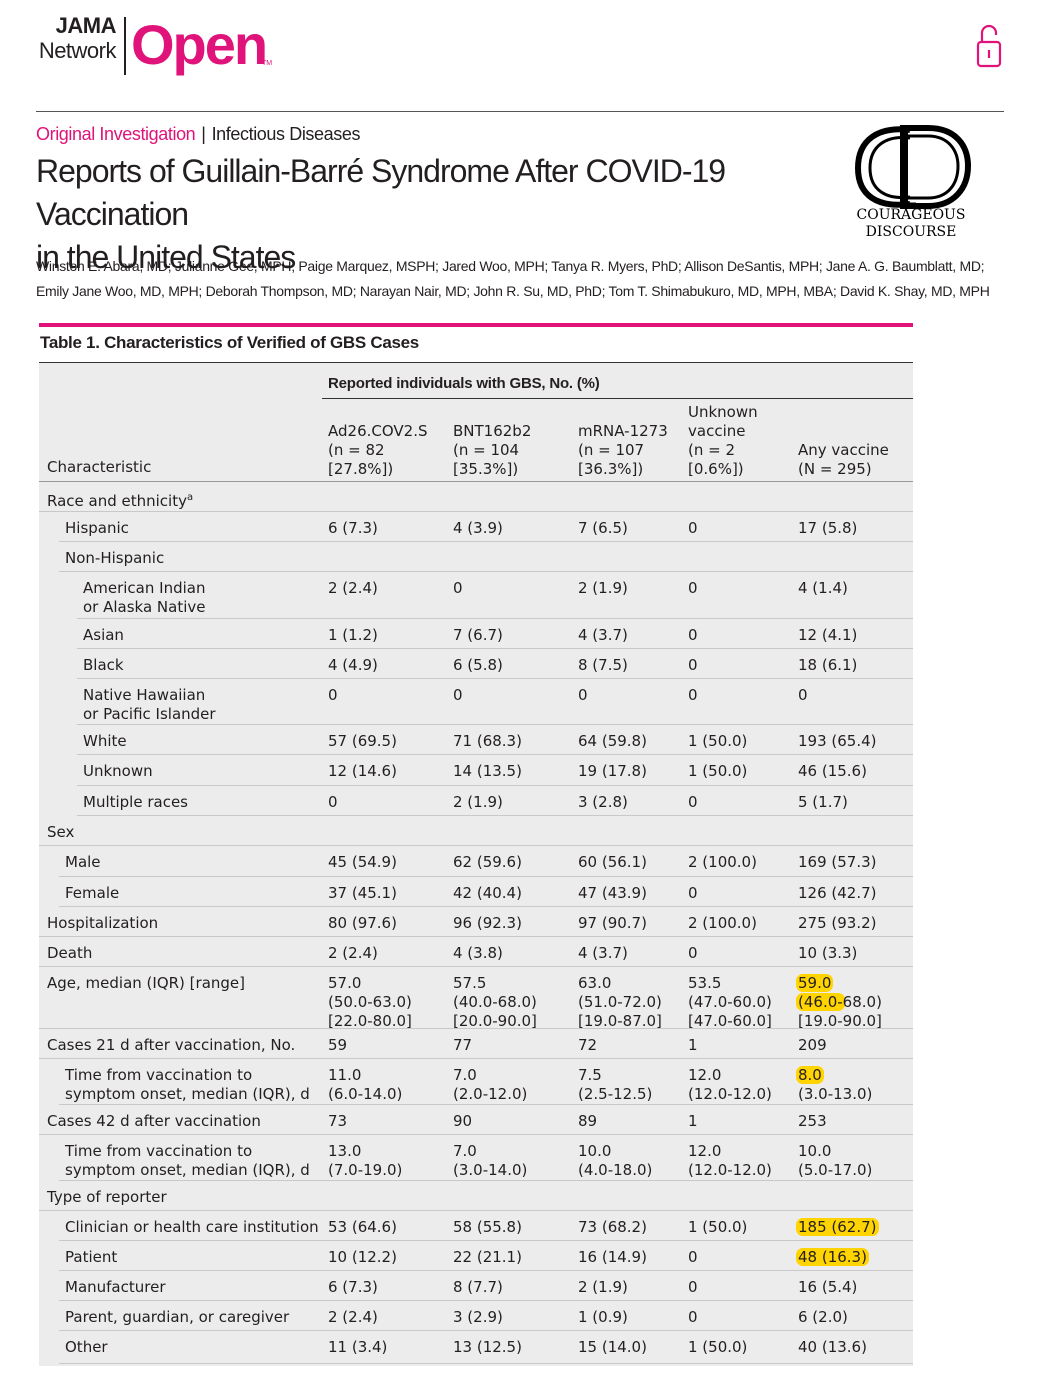 The height and width of the screenshot is (1373, 1039). What do you see at coordinates (135, 802) in the screenshot?
I see `row-label: Multiple races` at bounding box center [135, 802].